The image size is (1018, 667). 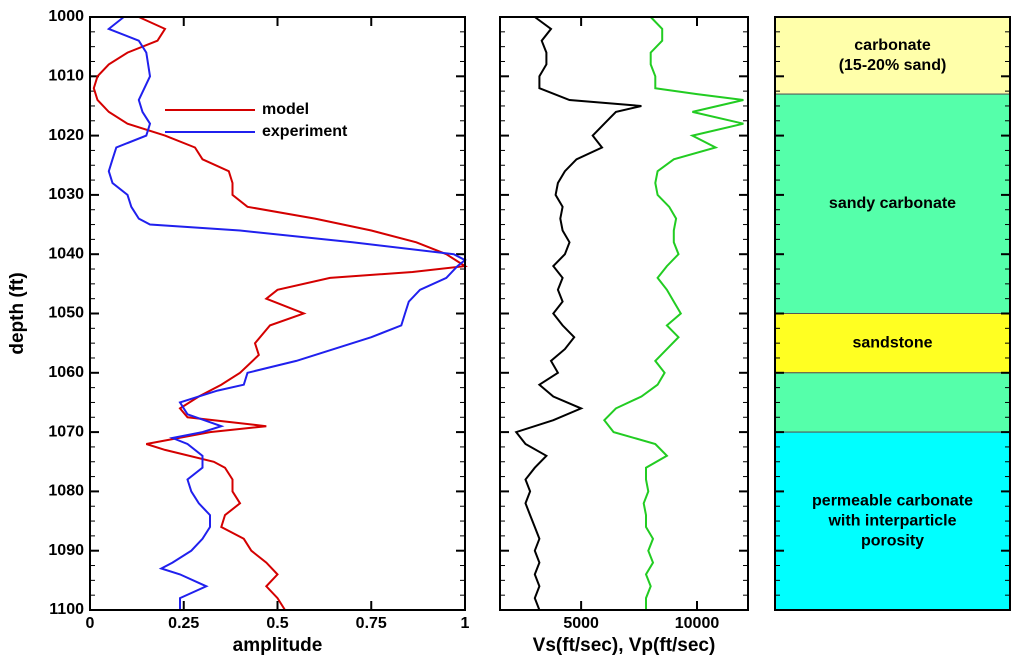 I want to click on layer-label: porosity, so click(x=892, y=540).